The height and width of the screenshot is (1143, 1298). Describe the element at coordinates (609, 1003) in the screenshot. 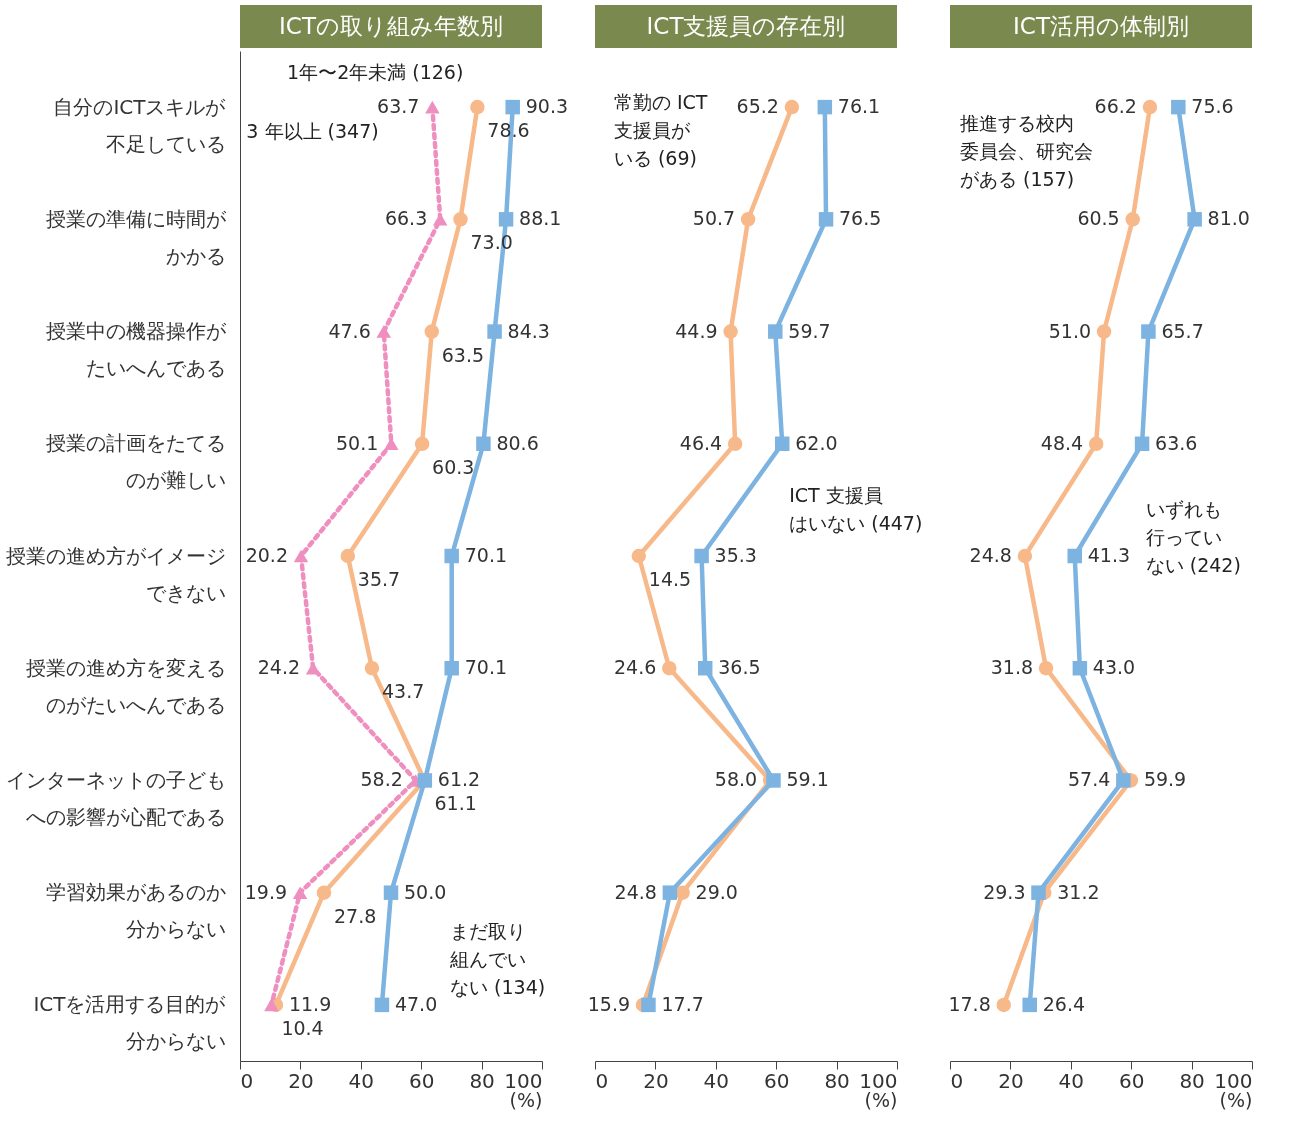

I see `data-label: 15.9` at that location.